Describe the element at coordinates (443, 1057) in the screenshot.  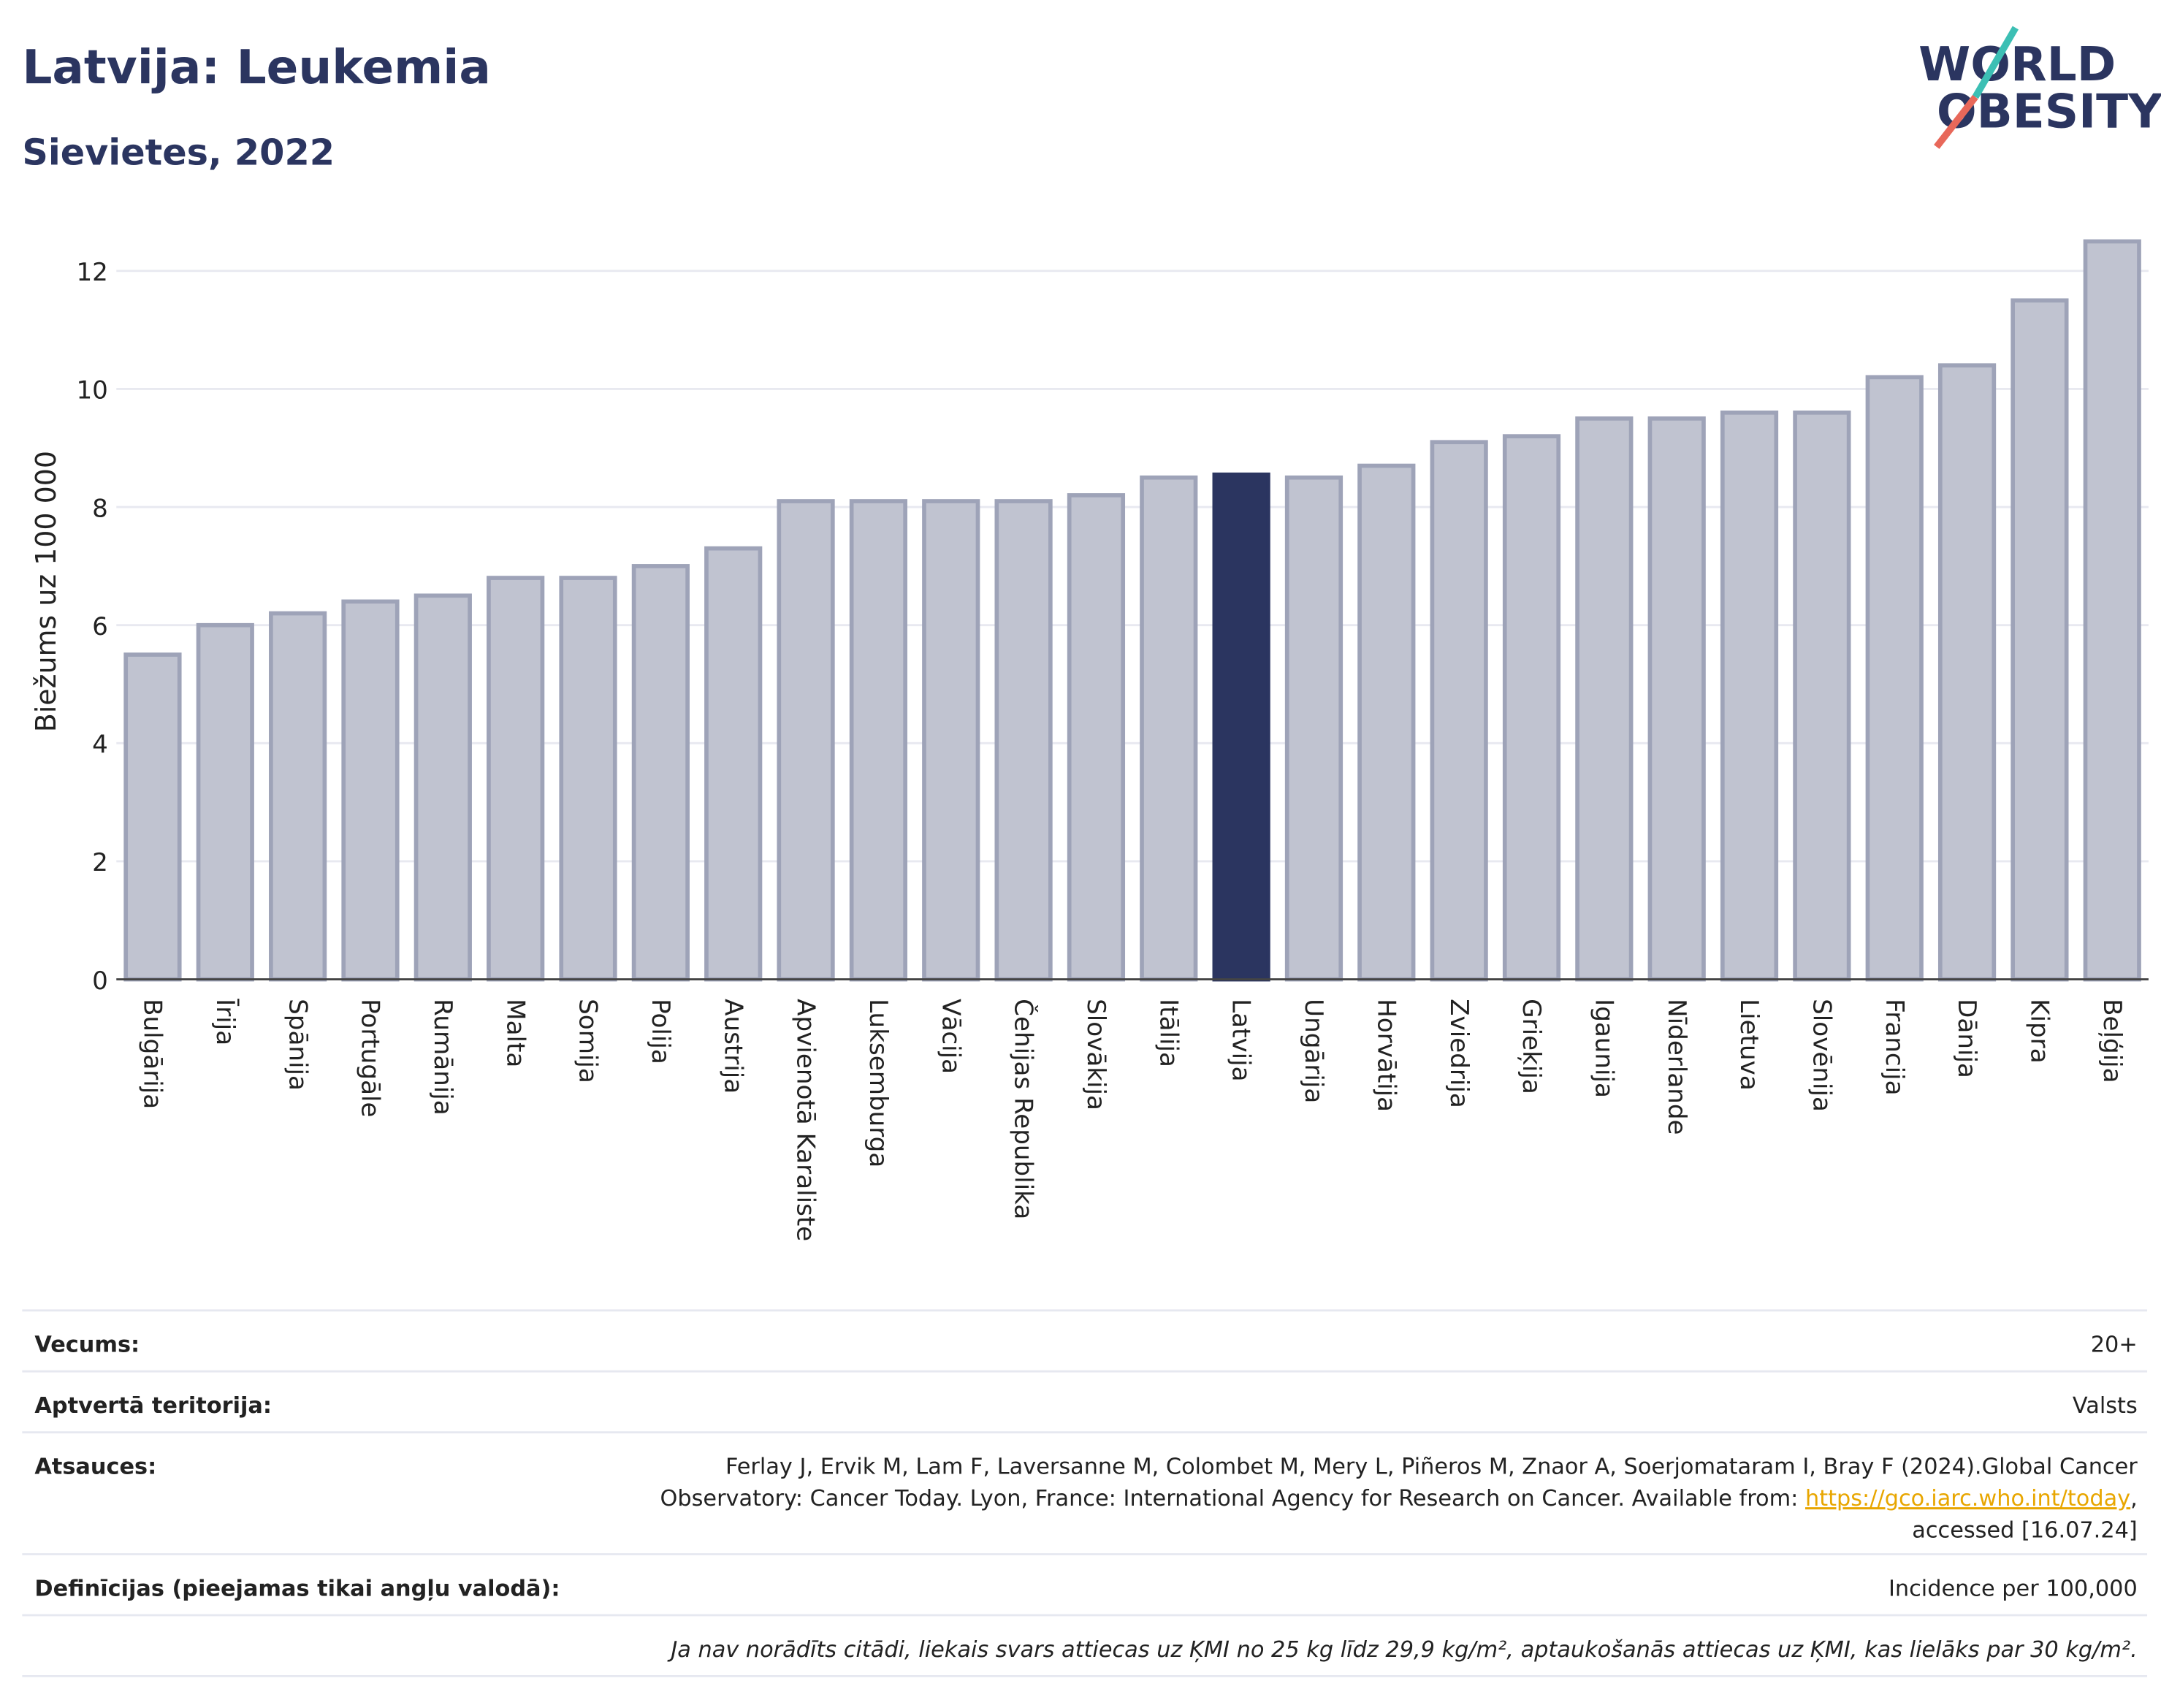
I see `x-tick-label: Rumānija` at that location.